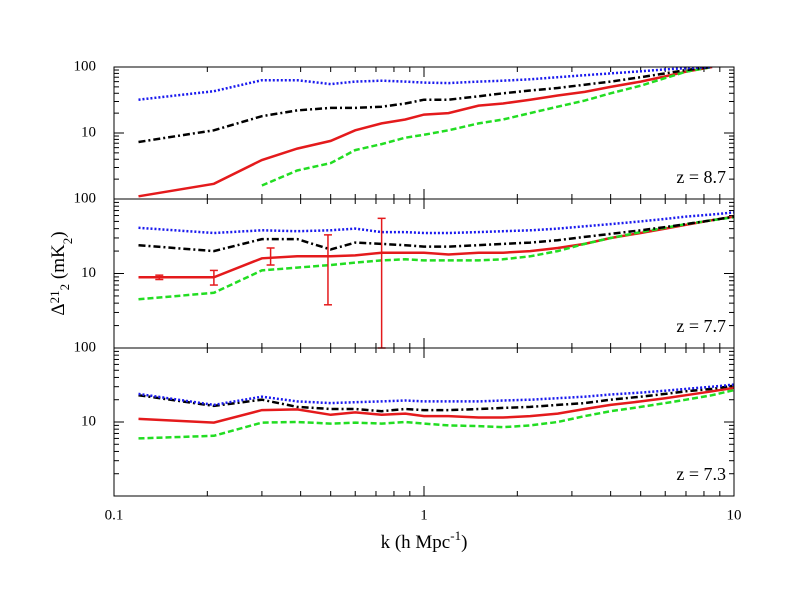 This screenshot has width=785, height=606. Describe the element at coordinates (701, 326) in the screenshot. I see `annotation: z = 7.7` at that location.